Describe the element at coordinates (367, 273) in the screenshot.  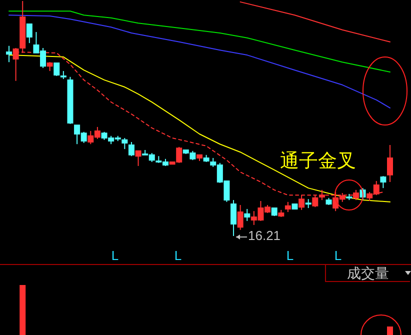
I see `chart-title: 成交量` at that location.